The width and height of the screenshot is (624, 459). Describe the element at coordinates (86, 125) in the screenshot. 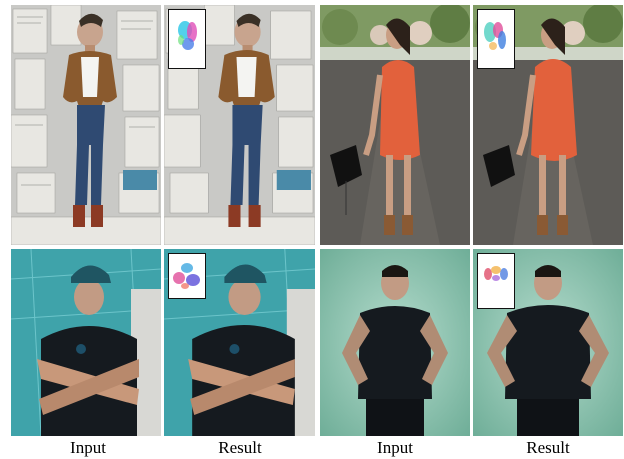

I see `photo-woman-newspaper-input` at that location.